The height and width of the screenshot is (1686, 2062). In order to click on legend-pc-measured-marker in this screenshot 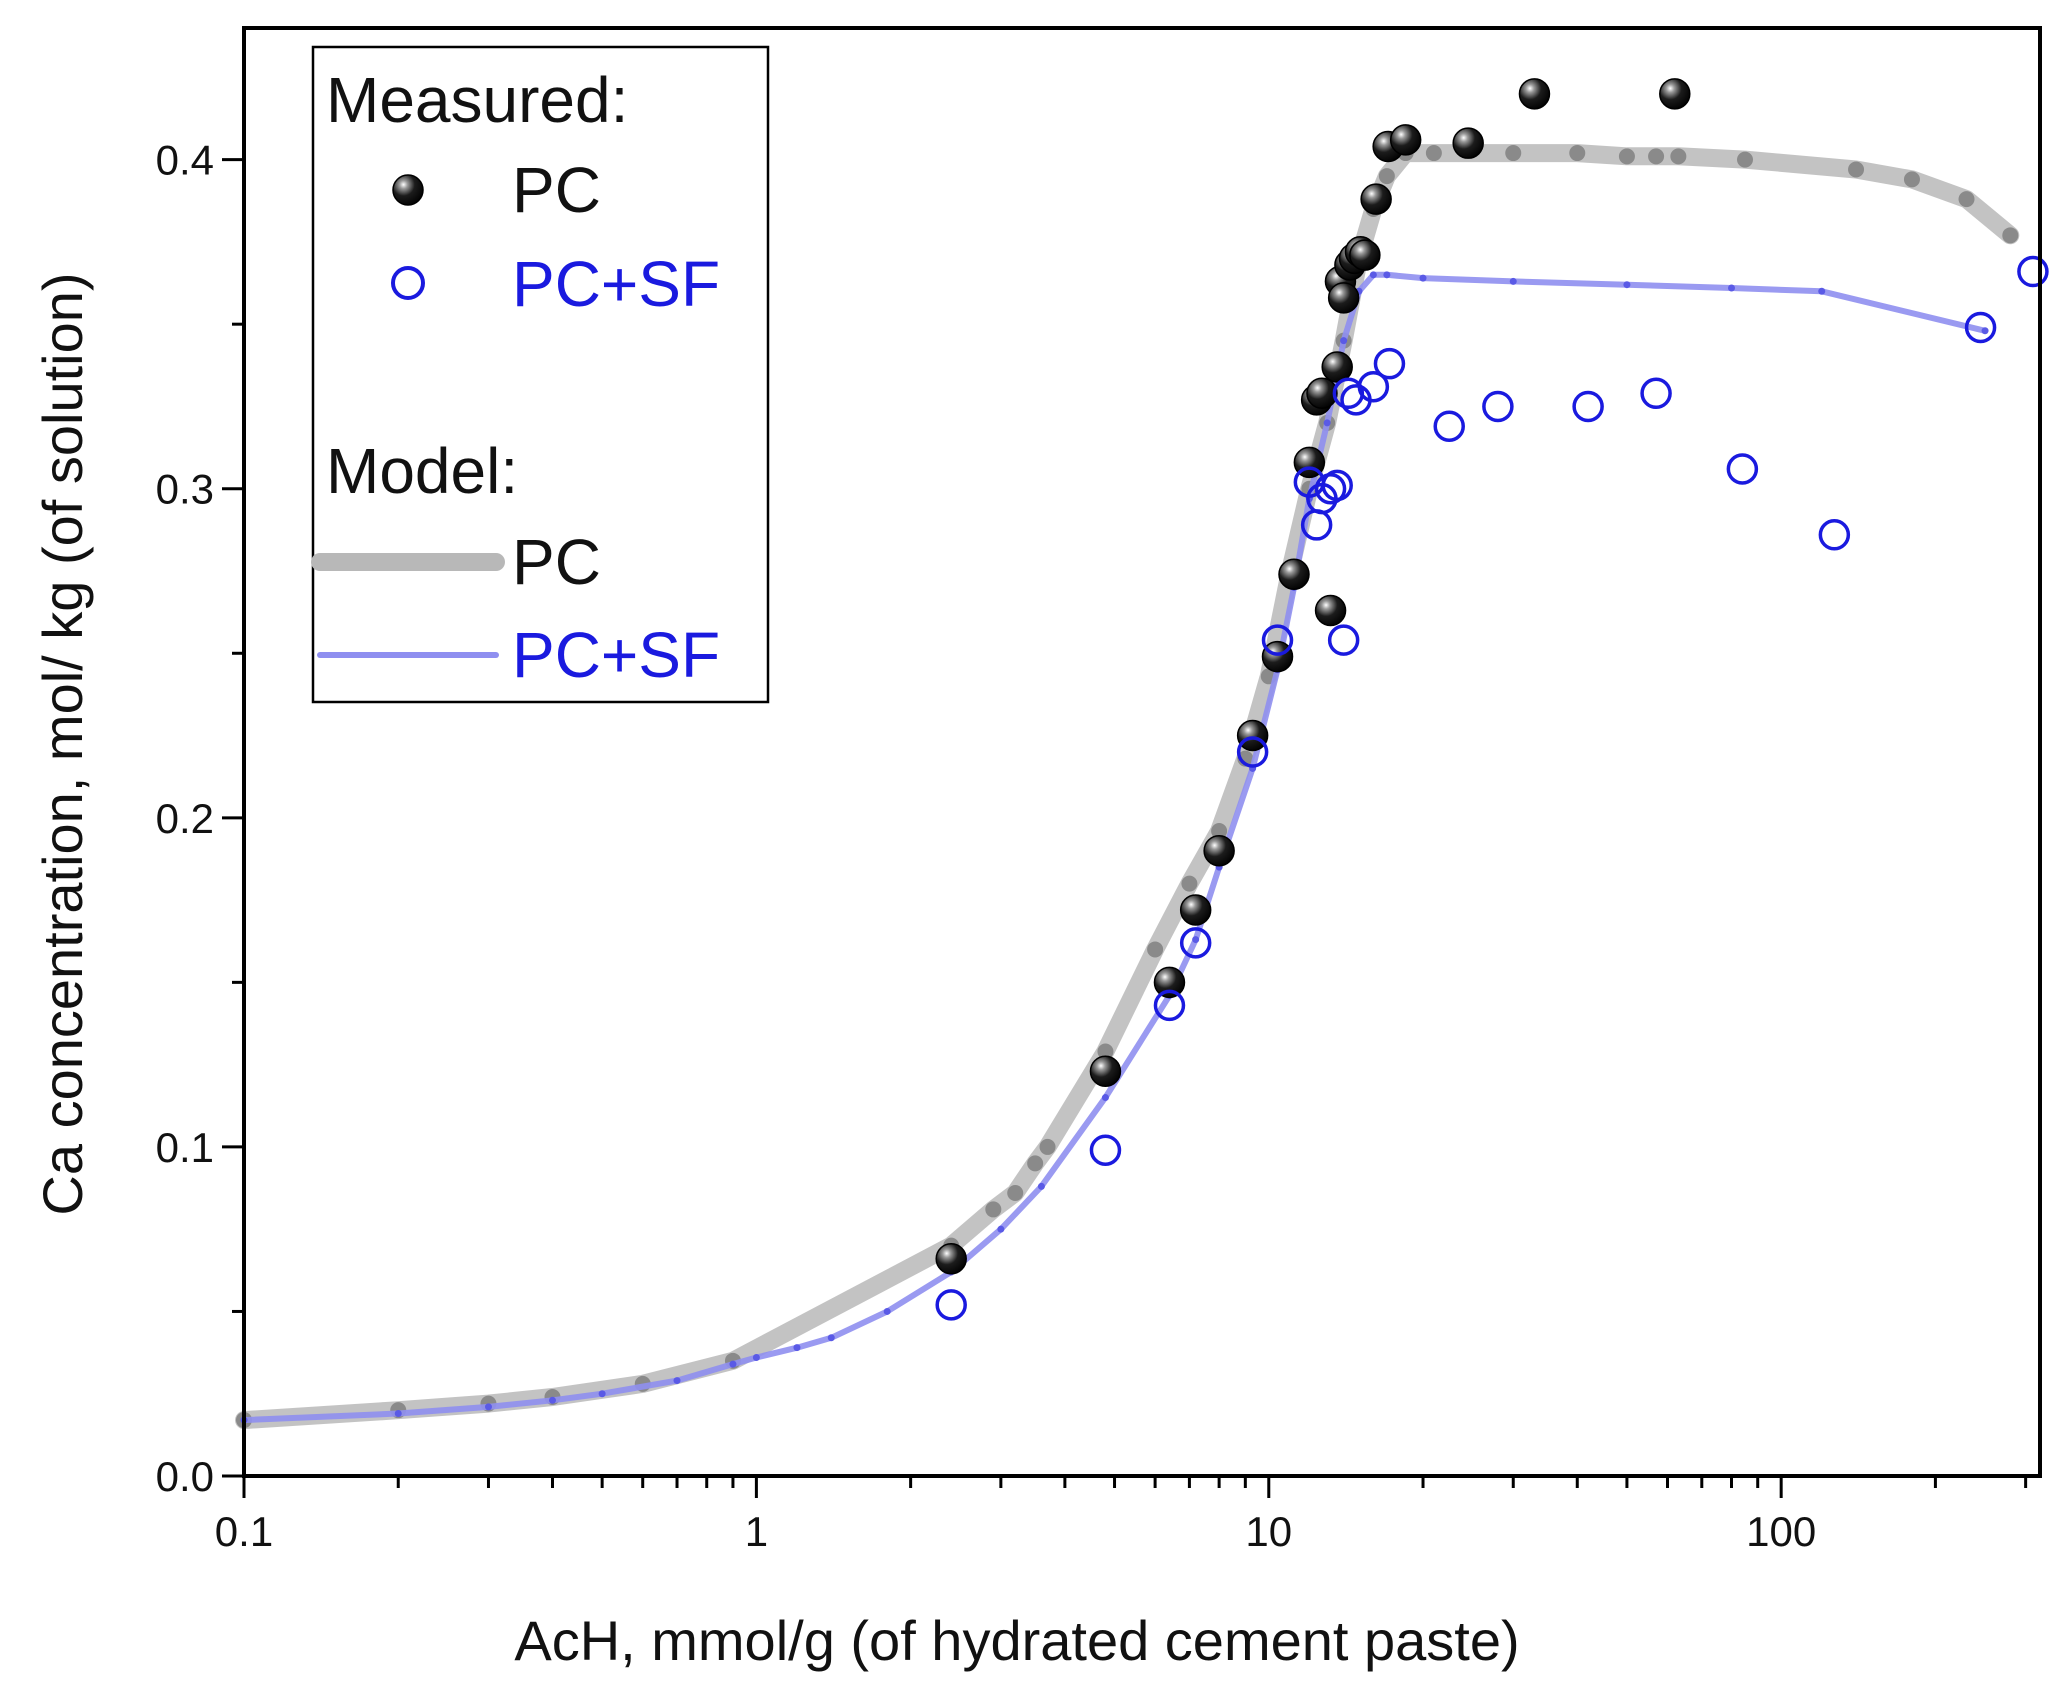, I will do `click(408, 190)`.